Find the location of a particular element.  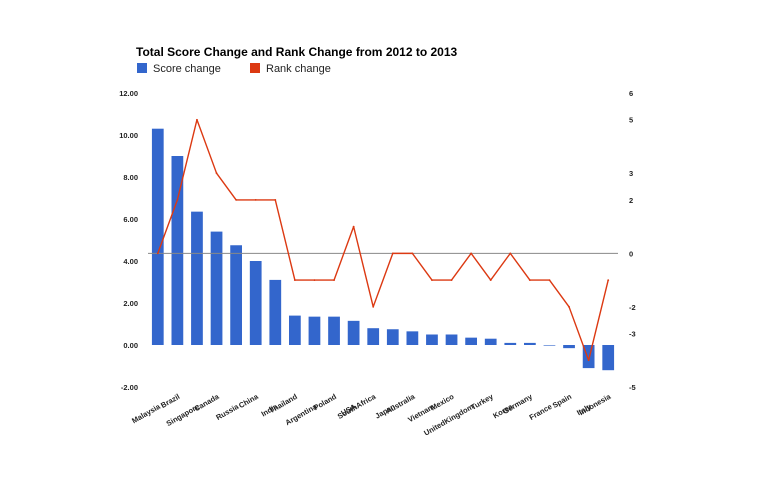

left-tick-label: 8.00 is located at coordinates (130, 177).